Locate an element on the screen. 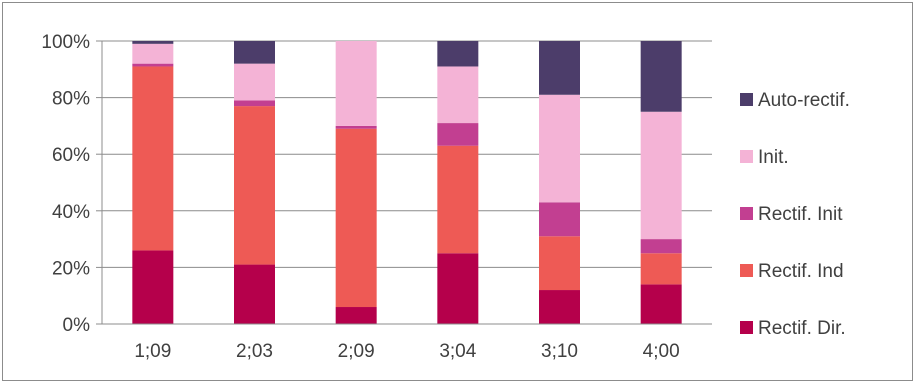  x-tick-label: 2;03 is located at coordinates (254, 351).